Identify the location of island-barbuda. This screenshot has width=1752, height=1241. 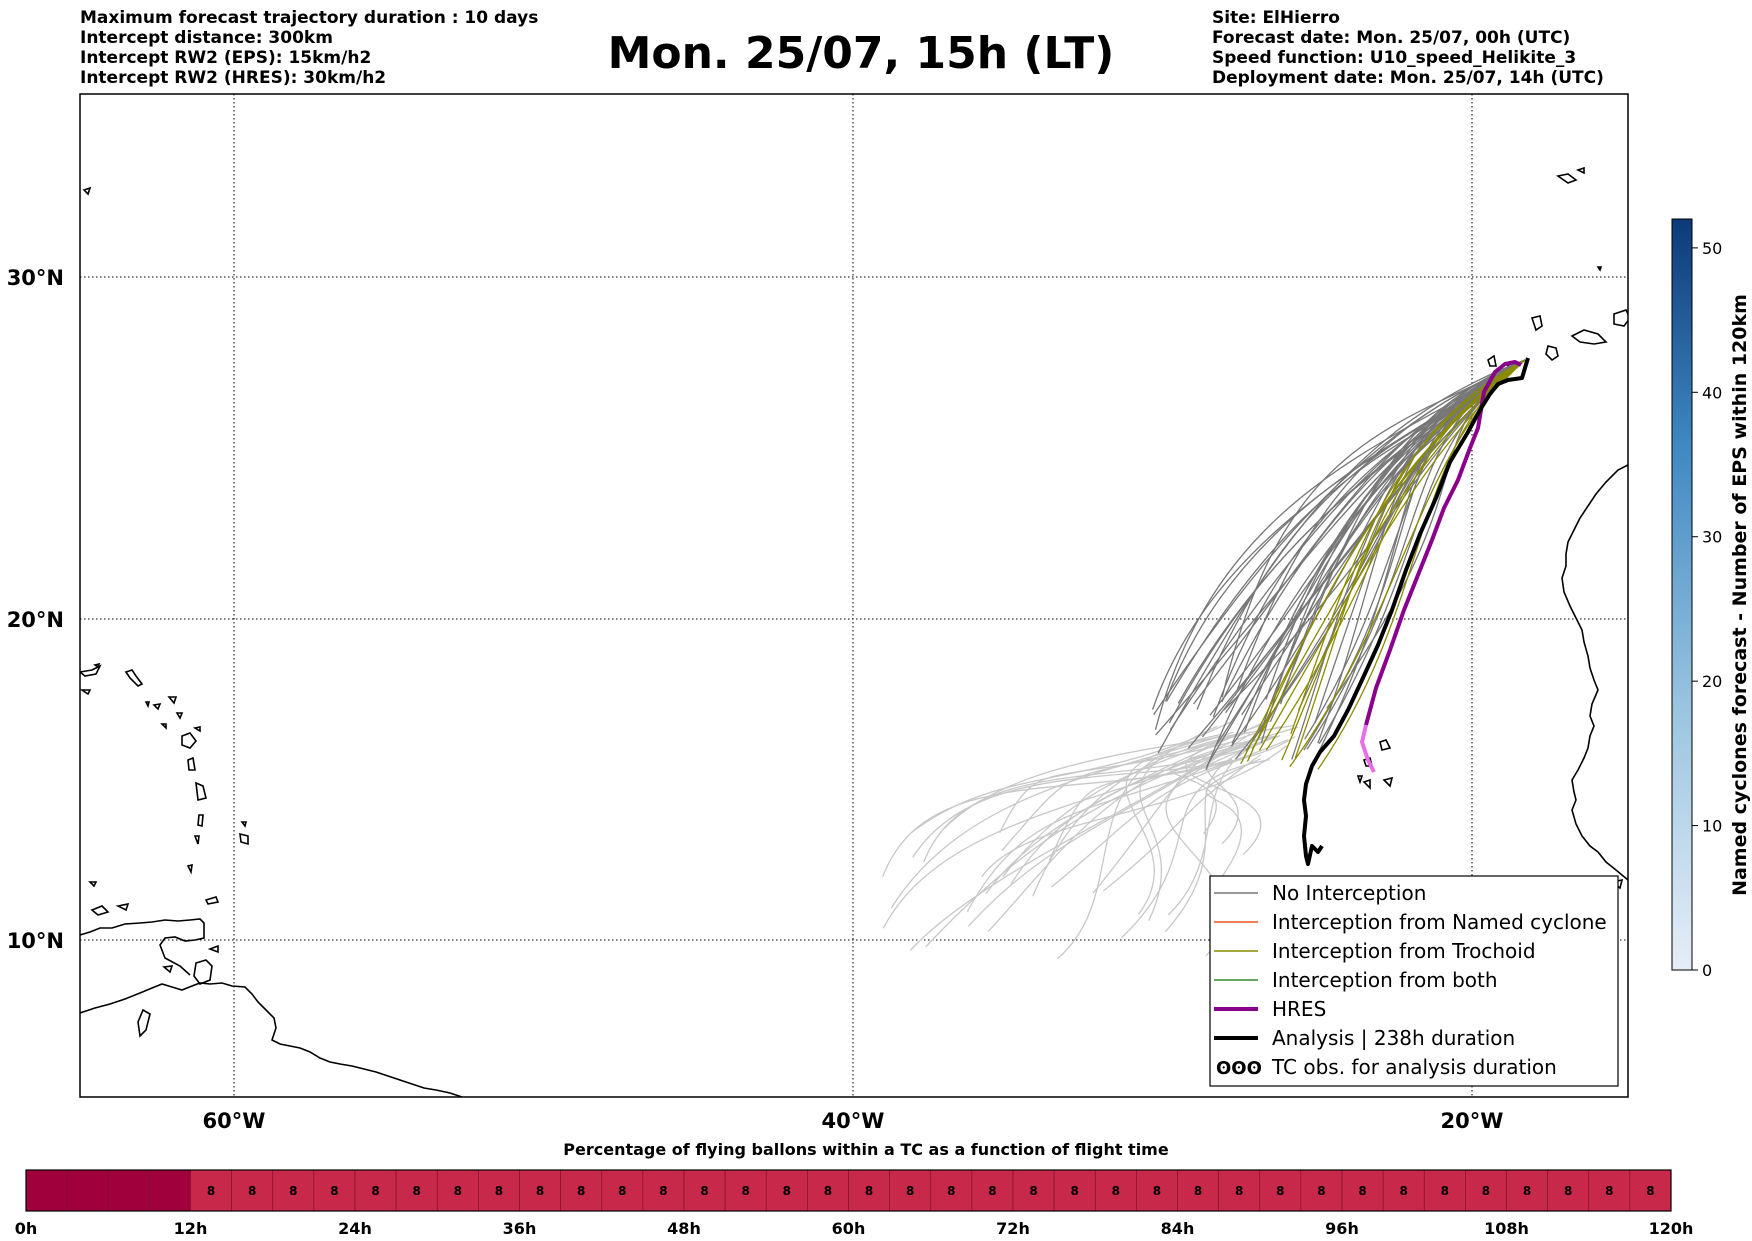
(163, 726).